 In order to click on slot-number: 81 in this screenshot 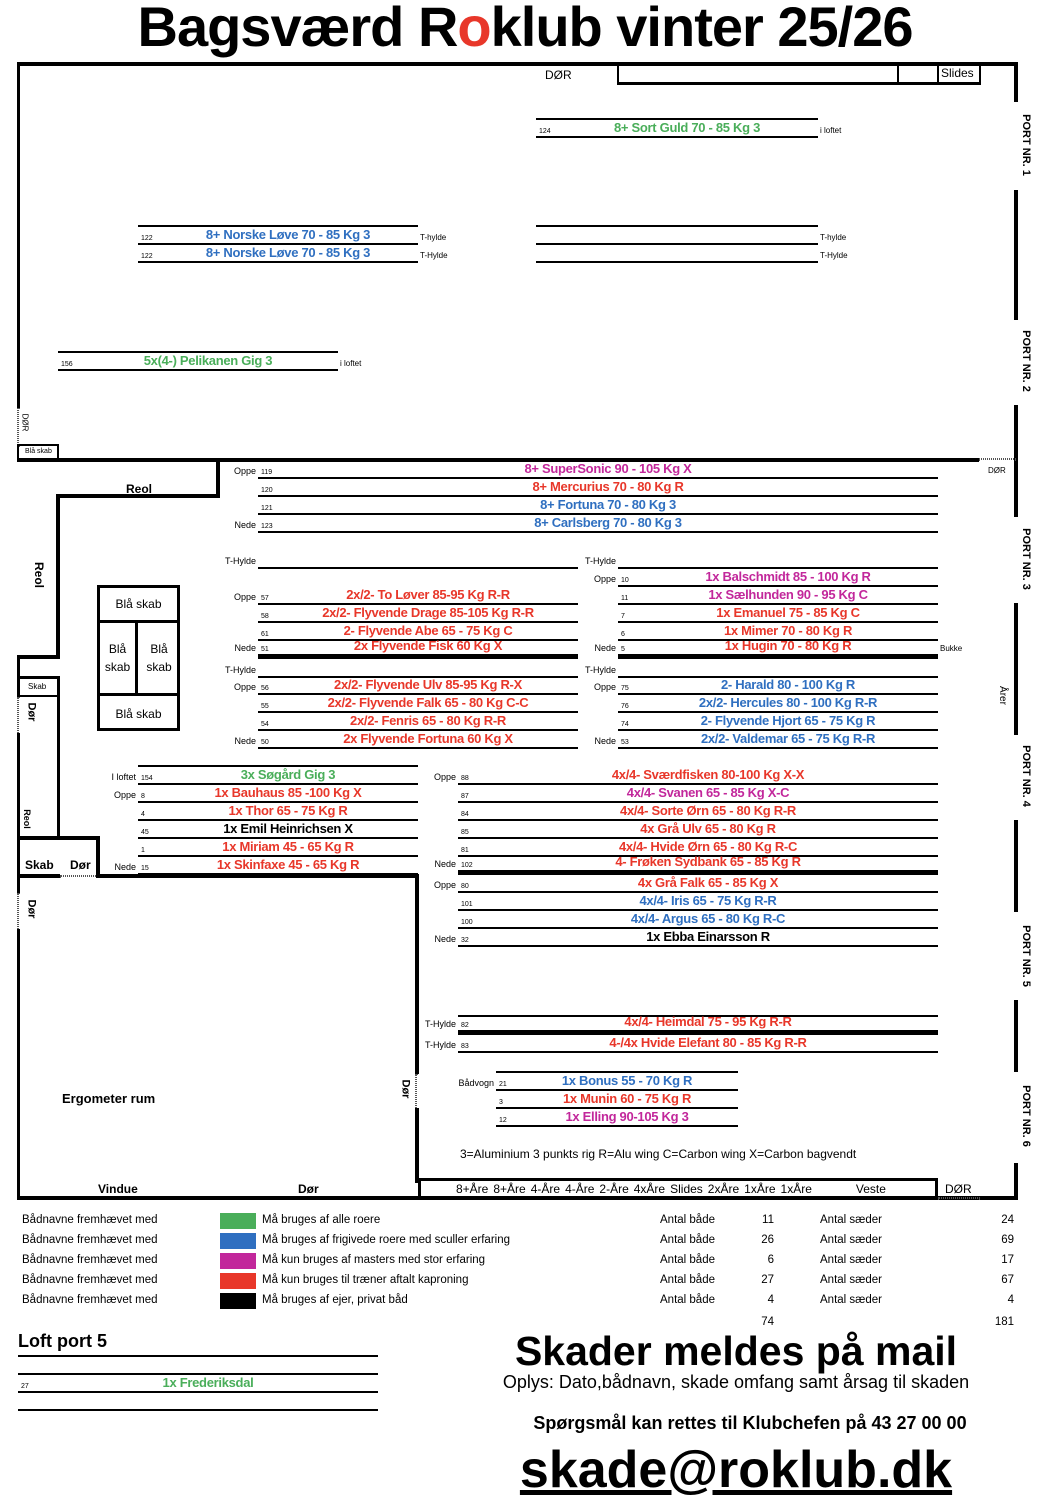, I will do `click(465, 850)`.